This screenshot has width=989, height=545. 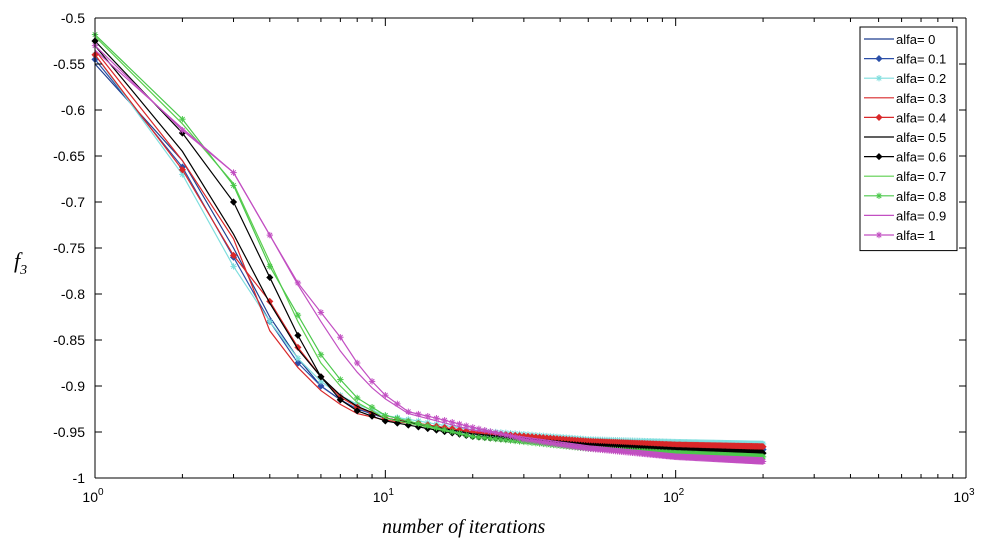 I want to click on legend-label: alfa= 0.3, so click(x=921, y=98).